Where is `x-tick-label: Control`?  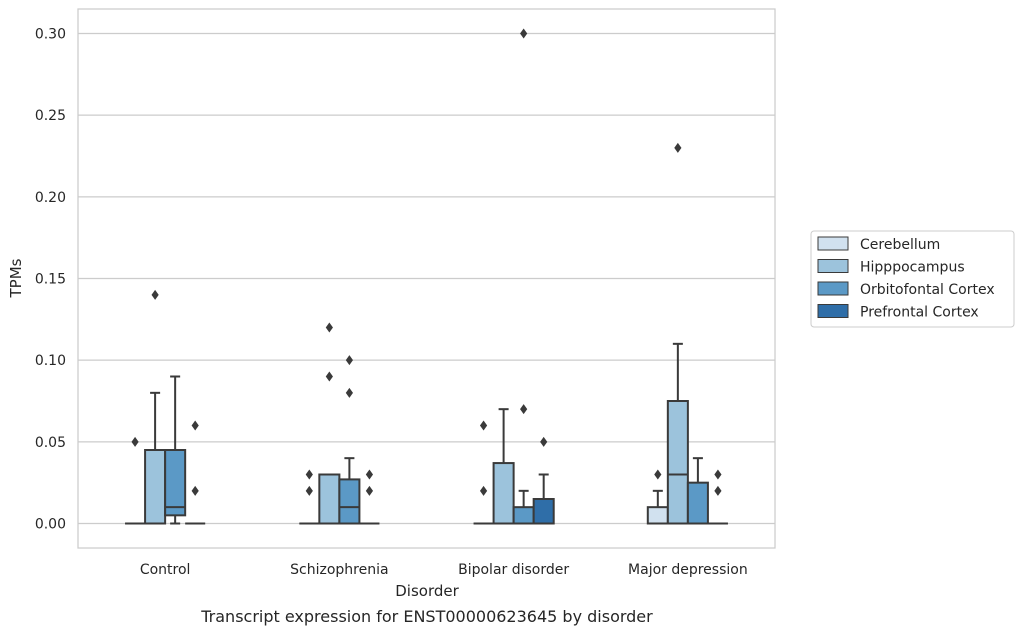 x-tick-label: Control is located at coordinates (165, 570).